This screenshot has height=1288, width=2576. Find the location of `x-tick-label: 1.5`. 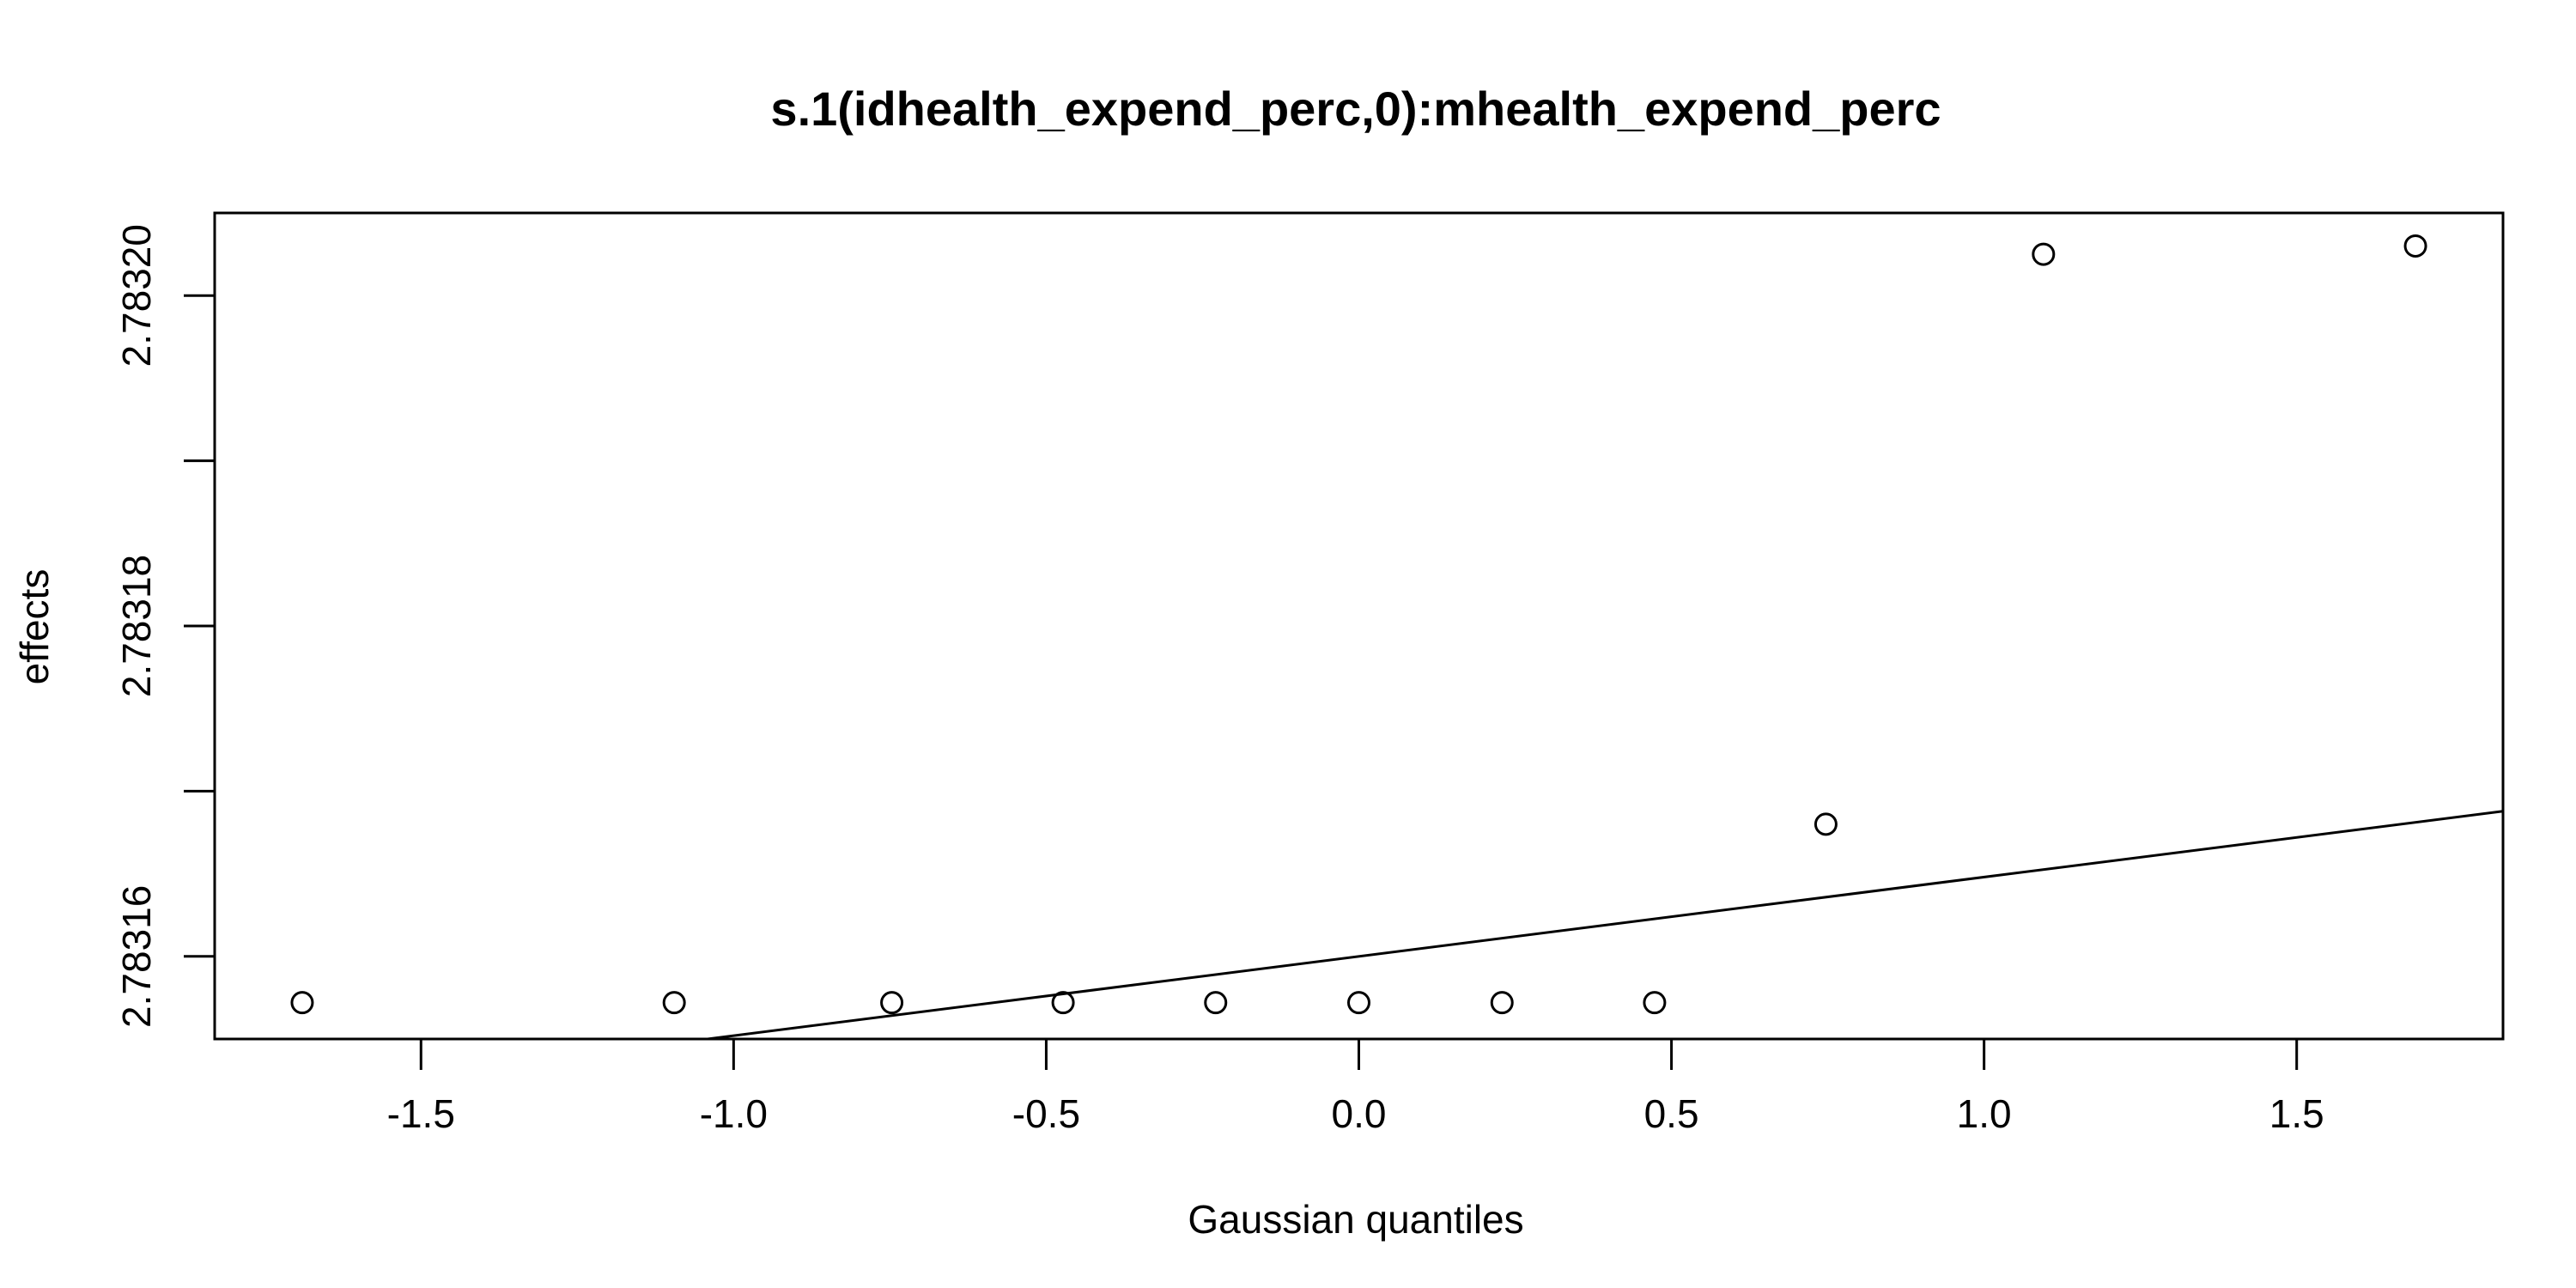

x-tick-label: 1.5 is located at coordinates (2296, 1113).